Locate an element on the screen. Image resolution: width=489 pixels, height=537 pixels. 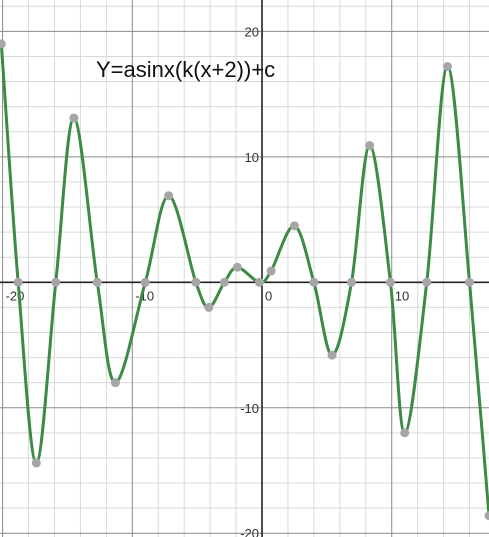
y-tick-label: 10 is located at coordinates (252, 157).